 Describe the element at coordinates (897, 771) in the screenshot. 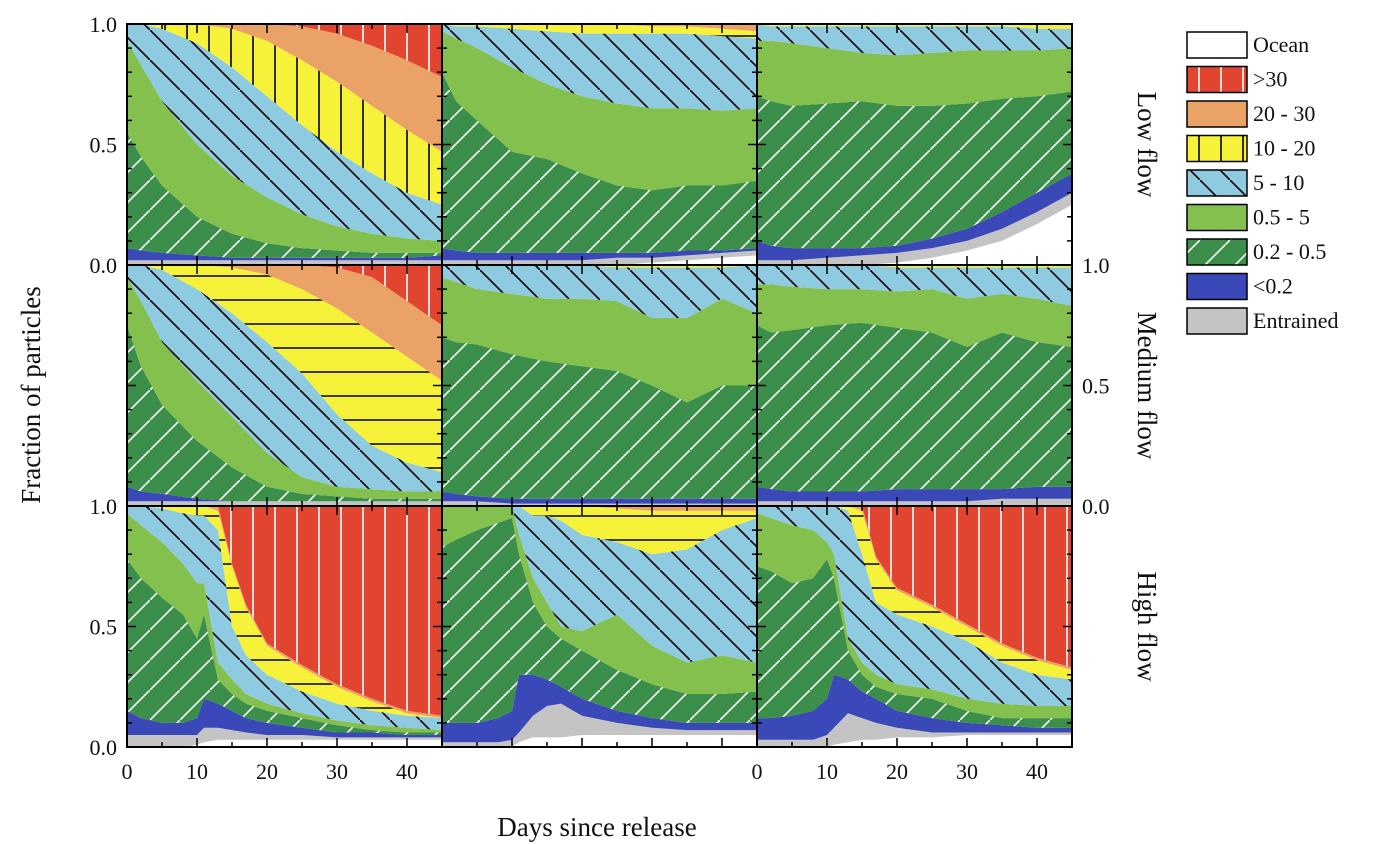

I see `x-tick-label: 20` at that location.